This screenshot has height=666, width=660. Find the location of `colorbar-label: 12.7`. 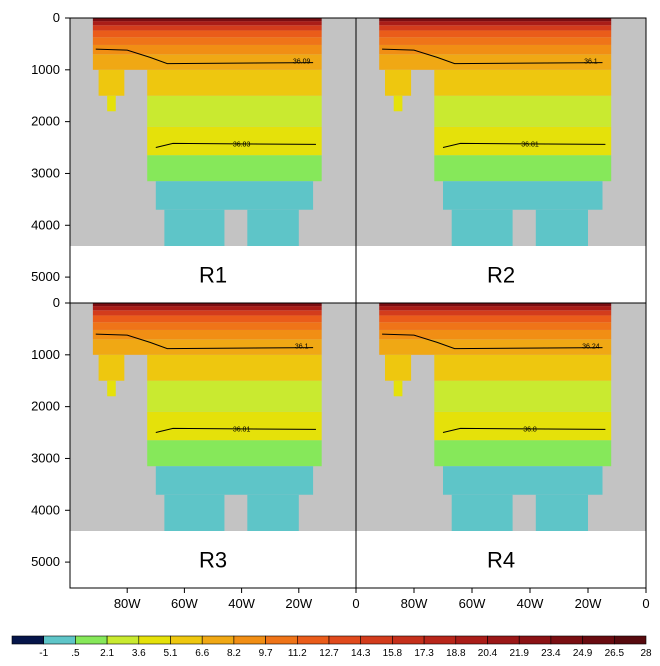

colorbar-label: 12.7 is located at coordinates (329, 653).